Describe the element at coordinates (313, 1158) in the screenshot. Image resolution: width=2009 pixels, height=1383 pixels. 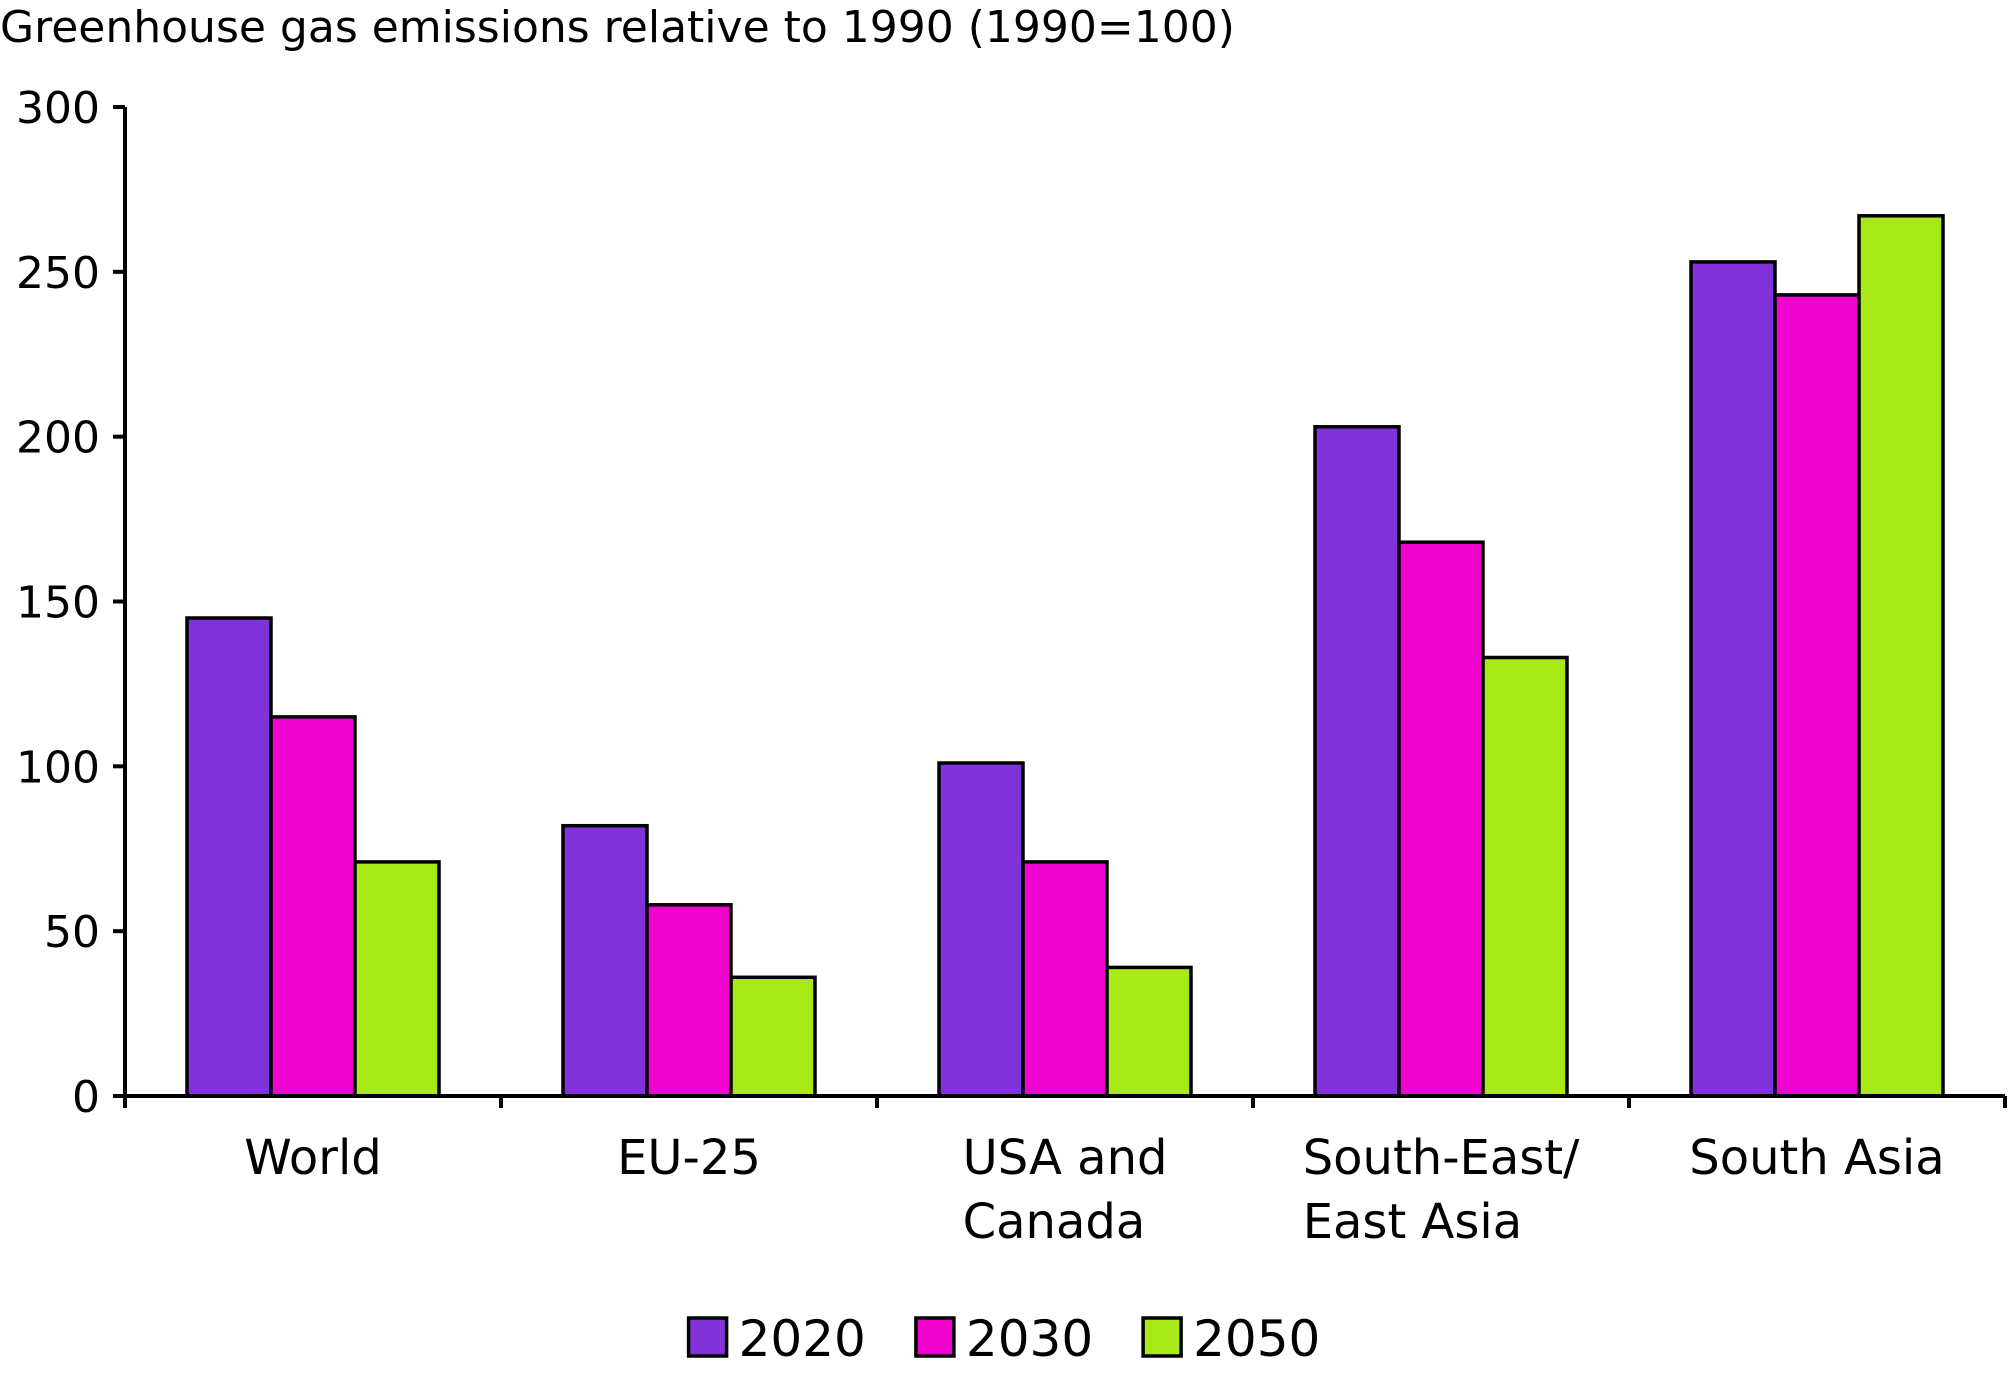
I see `category-label: World` at that location.